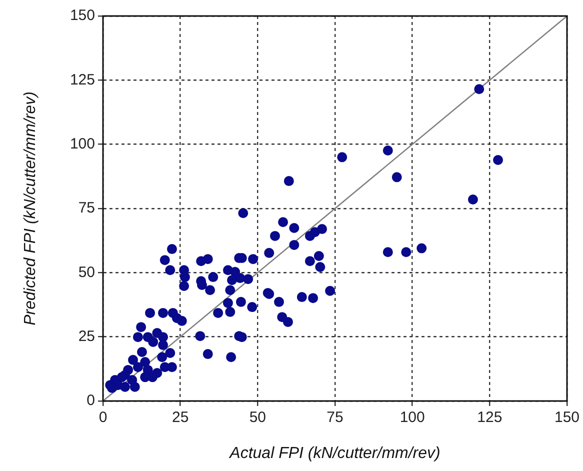  I want to click on x-tick-label: 150, so click(567, 417).